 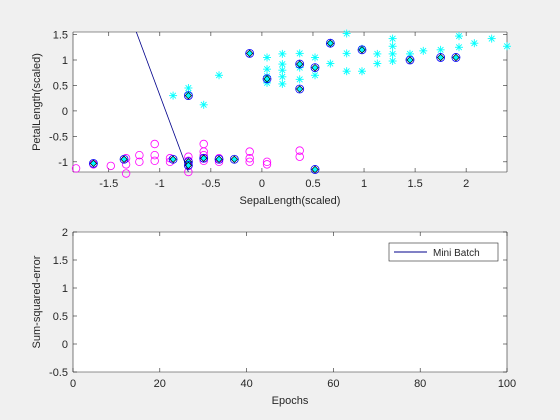 What do you see at coordinates (246, 384) in the screenshot?
I see `x-tick-label: 40` at bounding box center [246, 384].